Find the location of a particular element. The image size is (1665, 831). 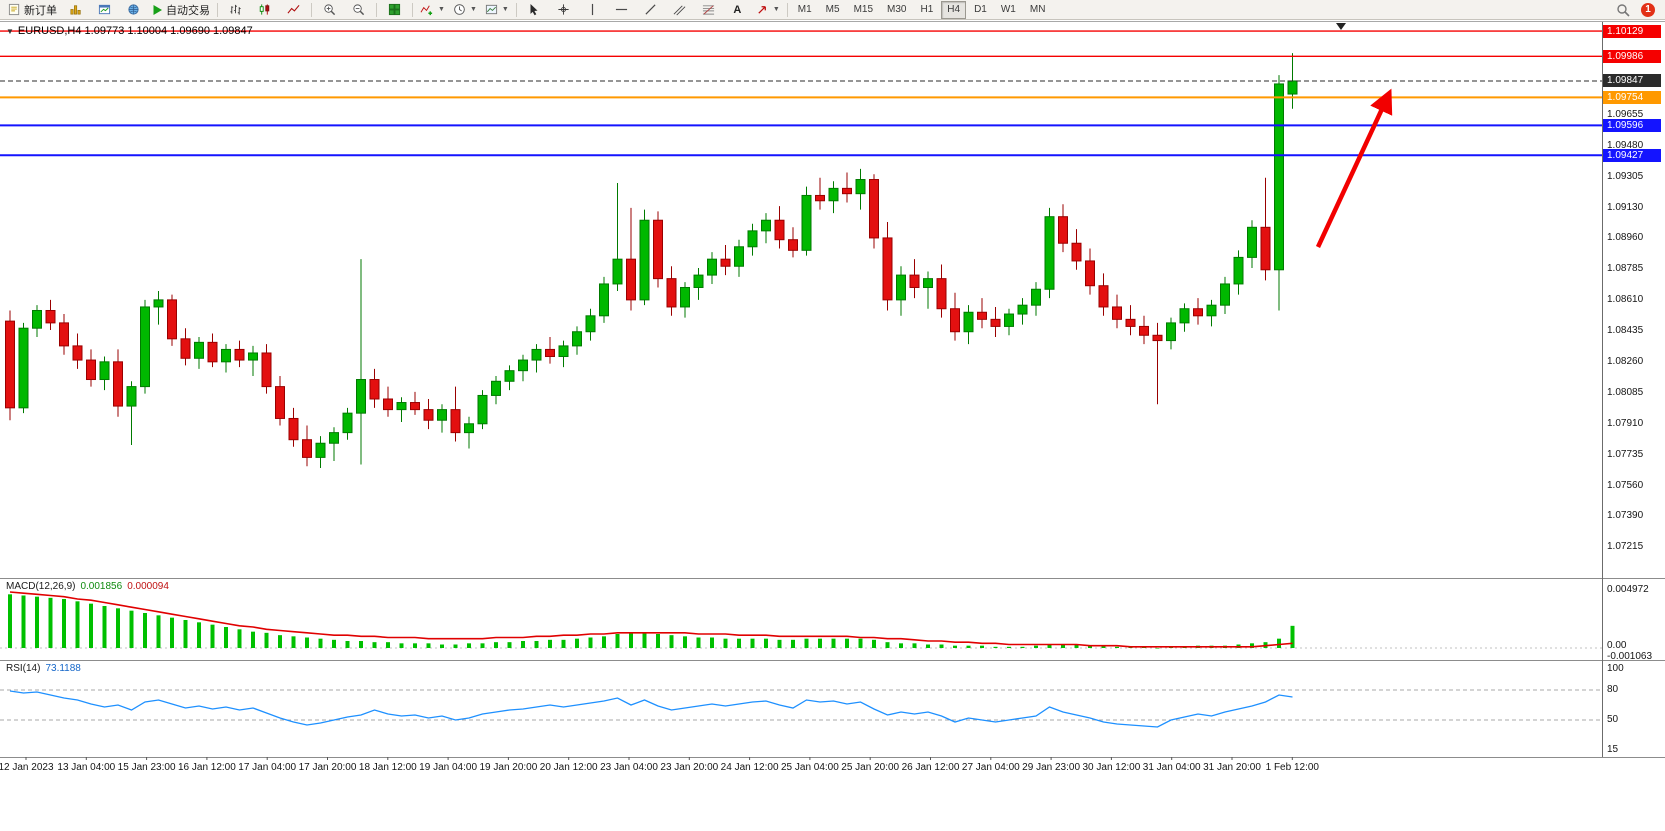

trend-arrow is located at coordinates (1354, 168).